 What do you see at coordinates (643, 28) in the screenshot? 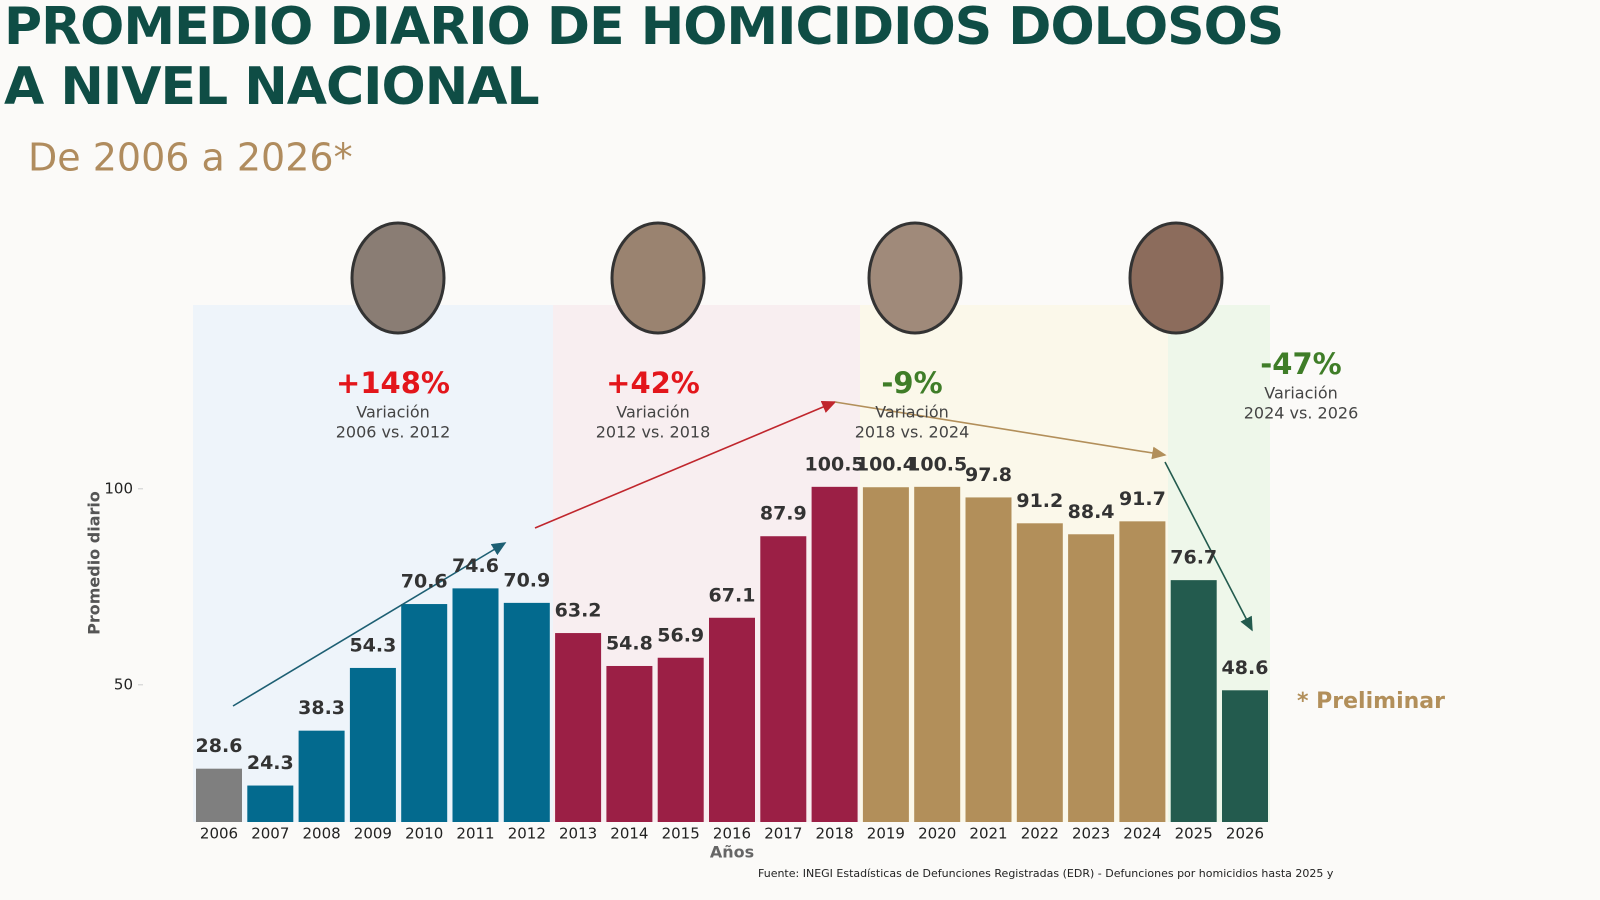
I see `title-line: PROMEDIO DIARIO DE HOMICIDIOS DOLOSOS` at bounding box center [643, 28].